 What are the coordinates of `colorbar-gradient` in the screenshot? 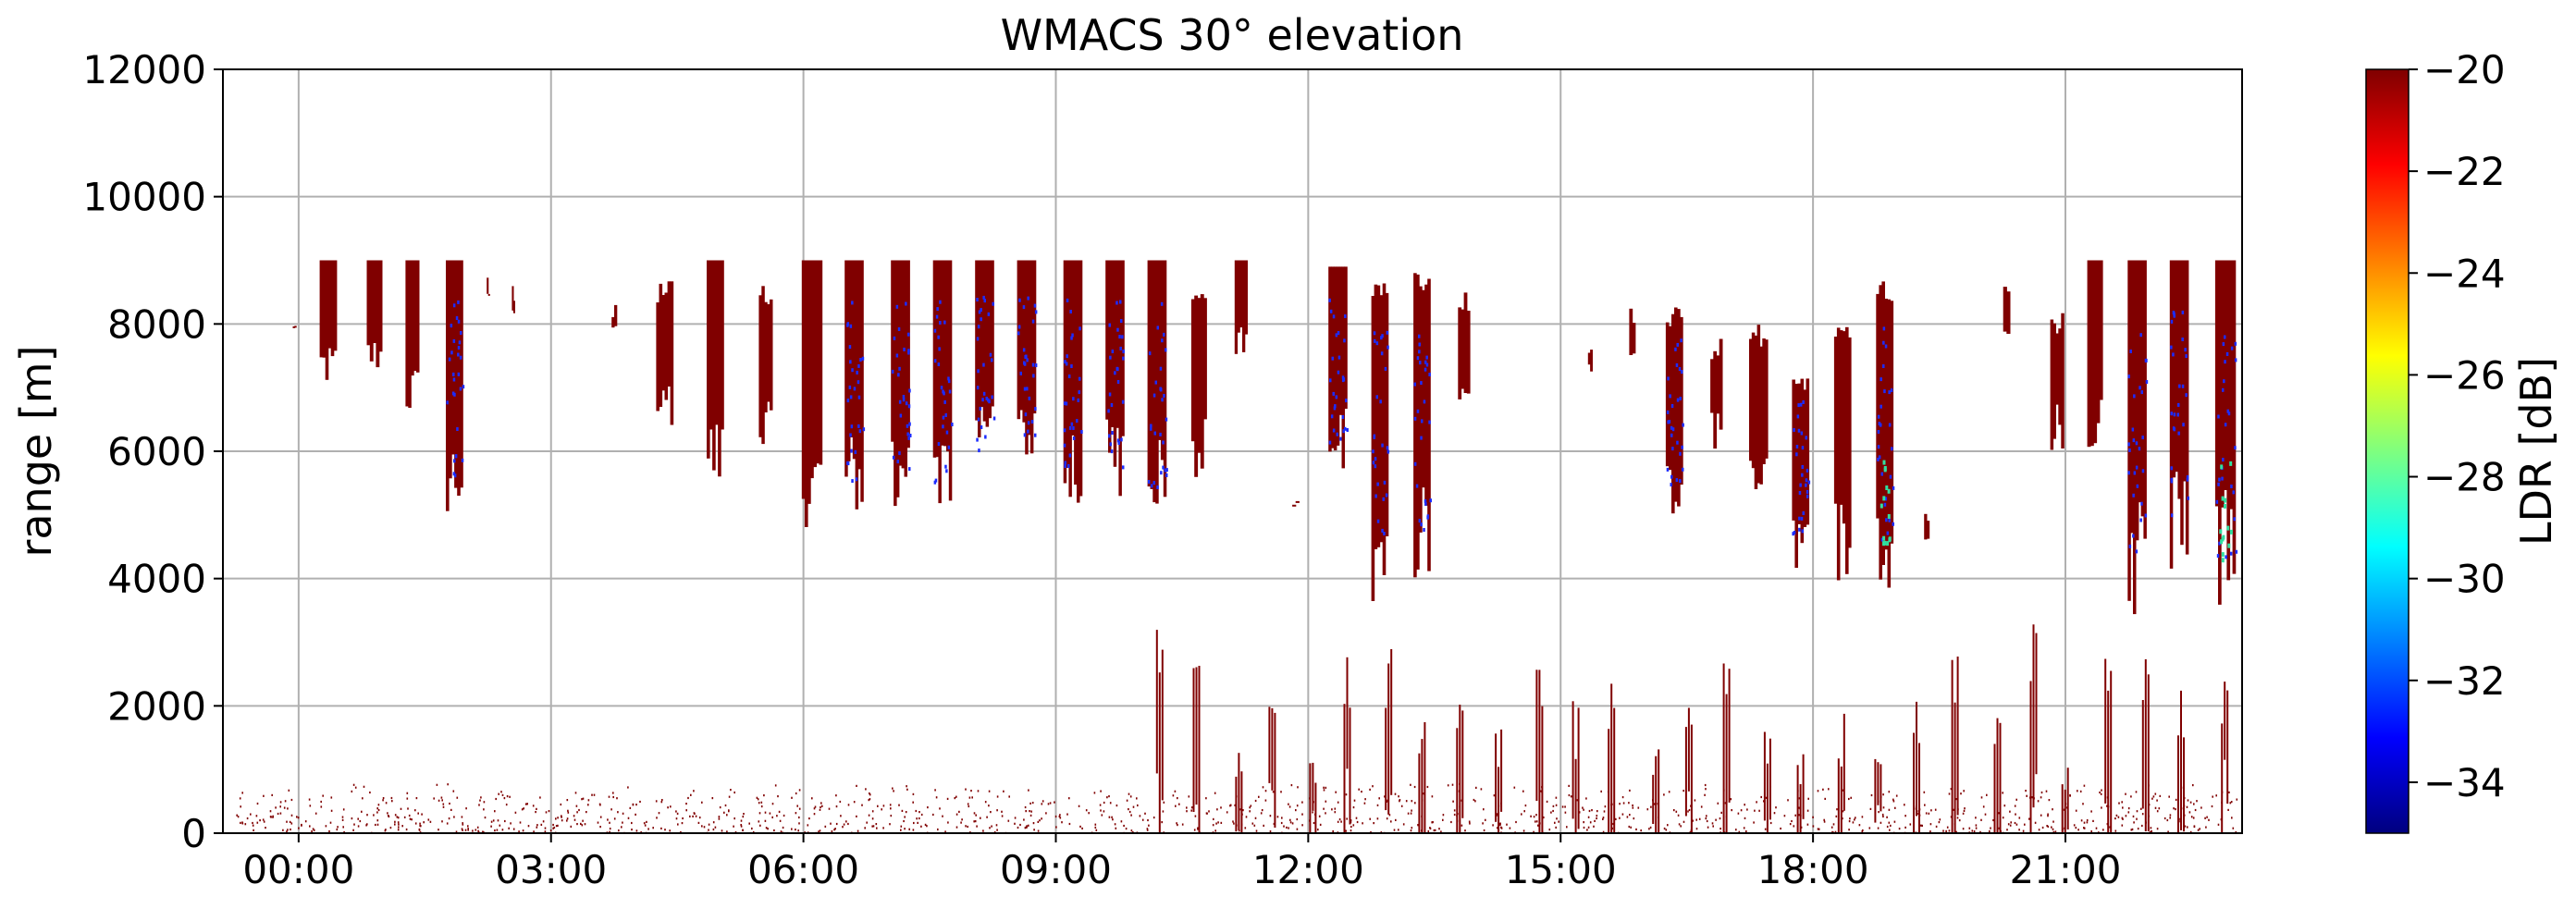 It's located at (2387, 451).